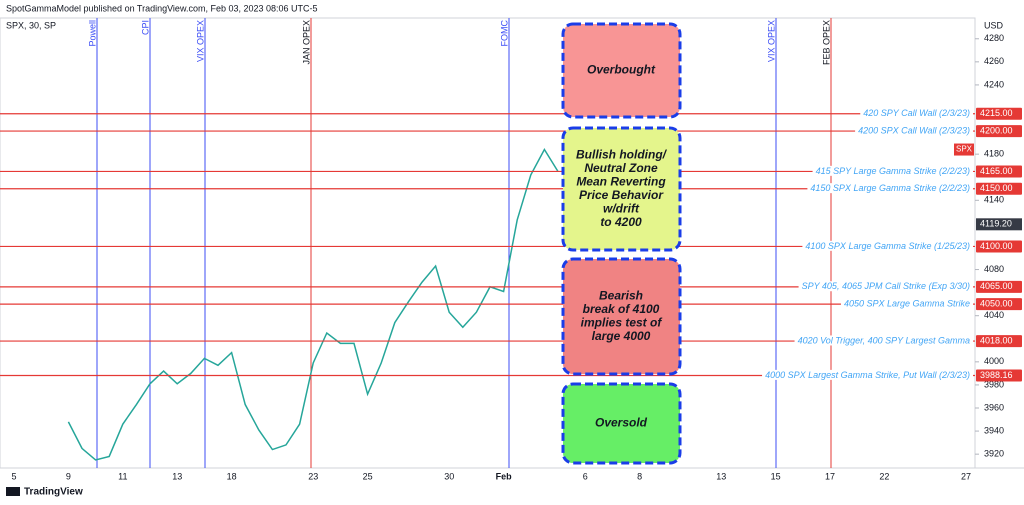  I want to click on y-tick-label: 4140, so click(994, 200).